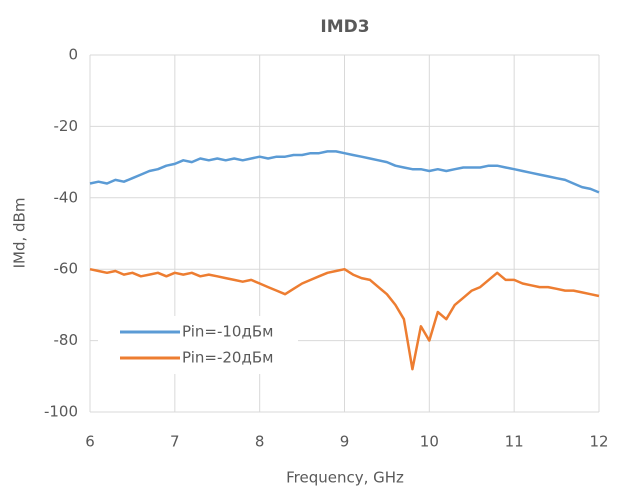 The image size is (629, 491). What do you see at coordinates (429, 442) in the screenshot?
I see `x-tick-label: 10` at bounding box center [429, 442].